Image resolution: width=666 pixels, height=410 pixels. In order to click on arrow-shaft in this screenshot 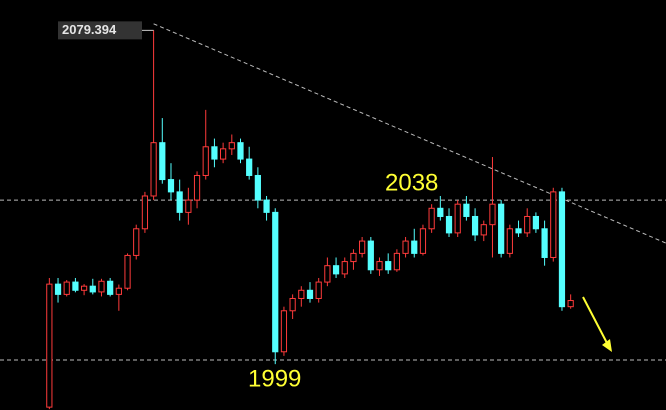, I will do `click(595, 321)`.